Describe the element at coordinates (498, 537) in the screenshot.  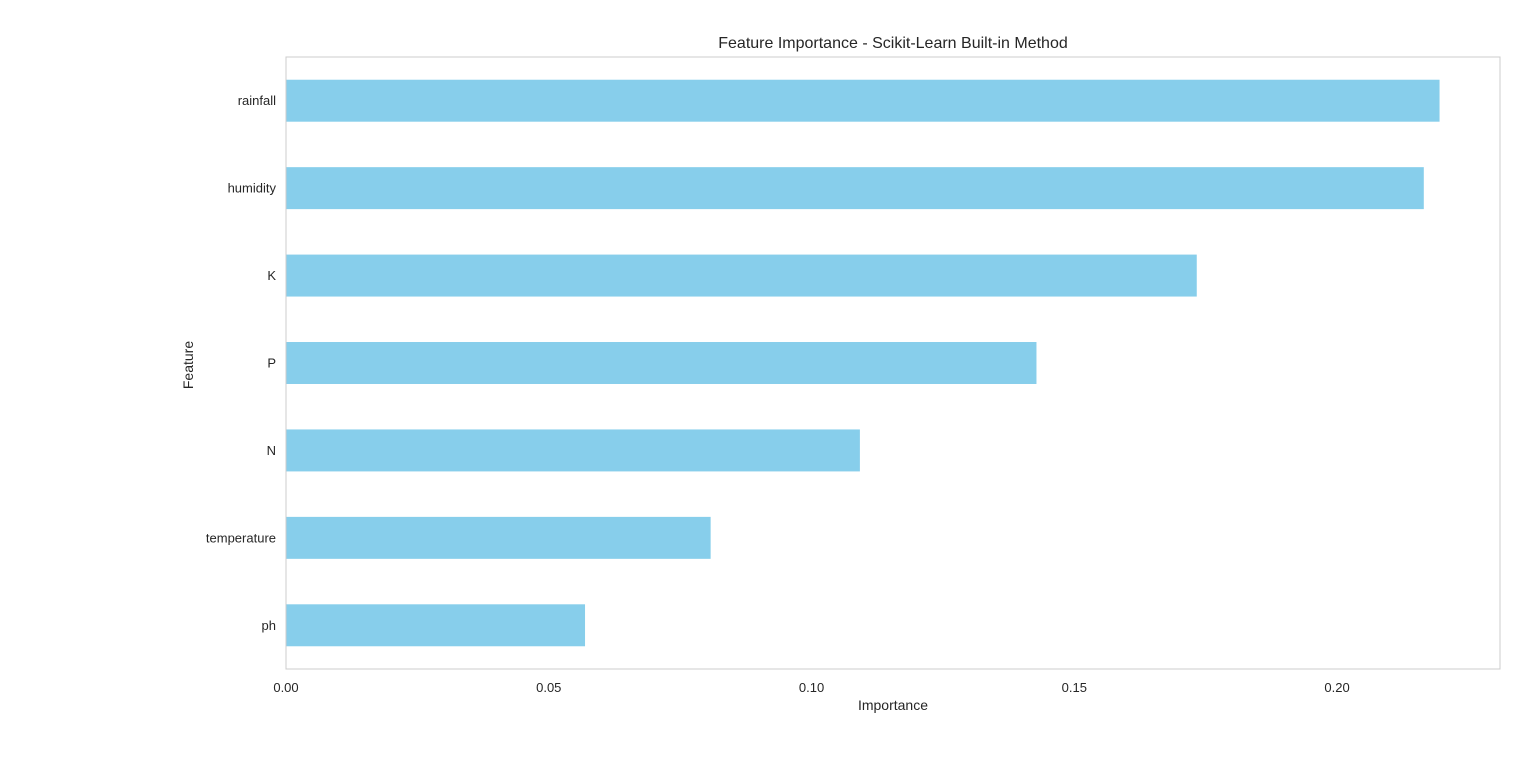
I see `bar-temperature` at that location.